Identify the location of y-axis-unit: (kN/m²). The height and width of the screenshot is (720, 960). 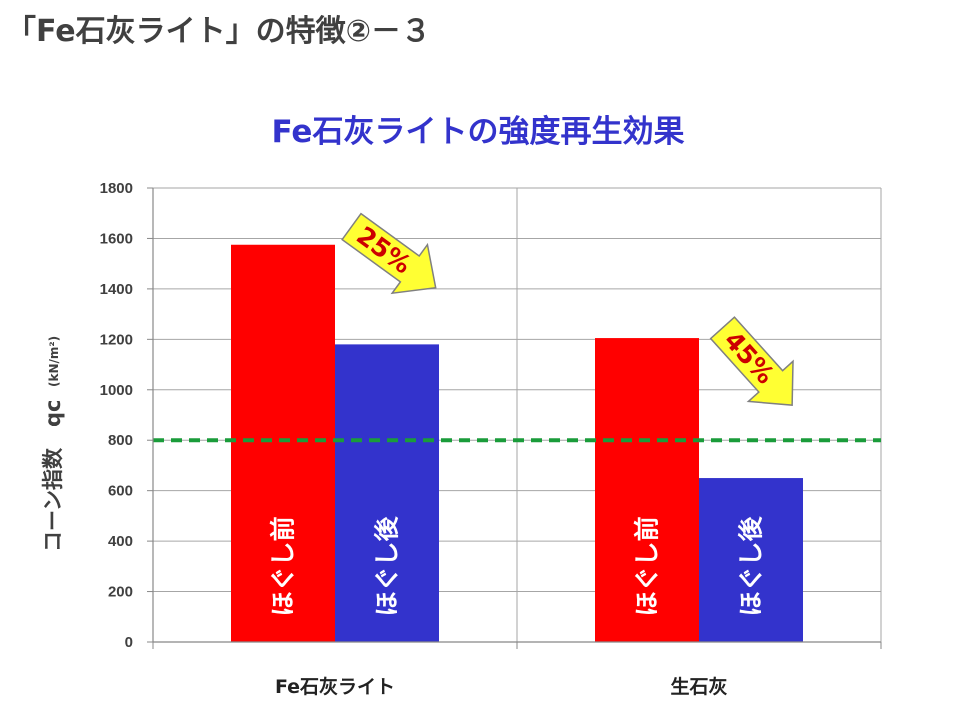
(54, 361).